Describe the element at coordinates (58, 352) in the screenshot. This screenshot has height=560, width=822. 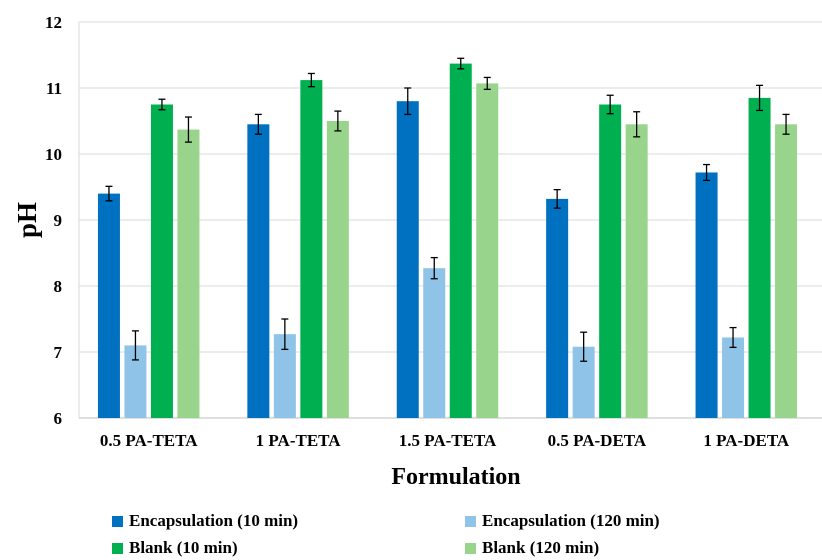
I see `y-tick-label: 7` at that location.